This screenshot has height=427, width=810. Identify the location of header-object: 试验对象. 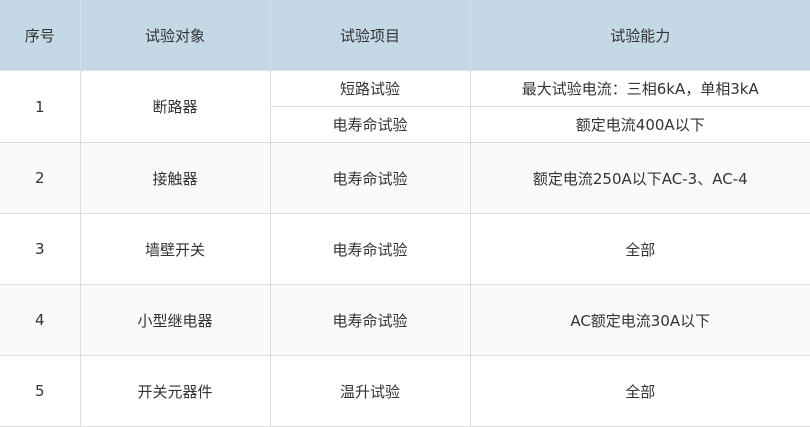
(175, 35).